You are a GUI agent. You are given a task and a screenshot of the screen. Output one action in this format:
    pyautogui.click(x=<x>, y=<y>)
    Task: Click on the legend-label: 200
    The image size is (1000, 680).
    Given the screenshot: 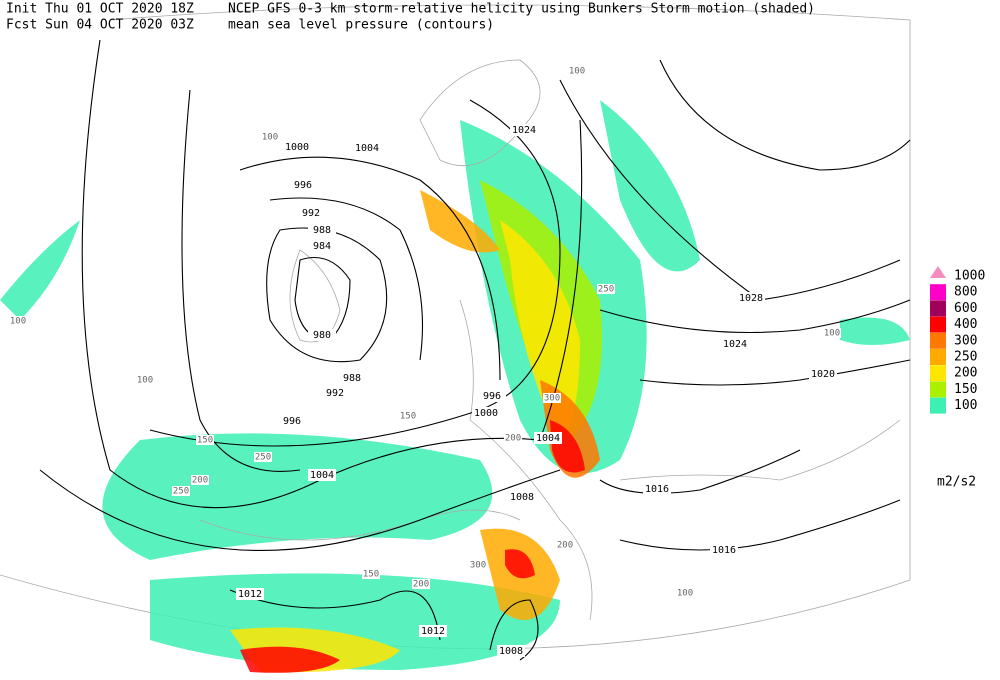 What is the action you would take?
    pyautogui.click(x=965, y=373)
    